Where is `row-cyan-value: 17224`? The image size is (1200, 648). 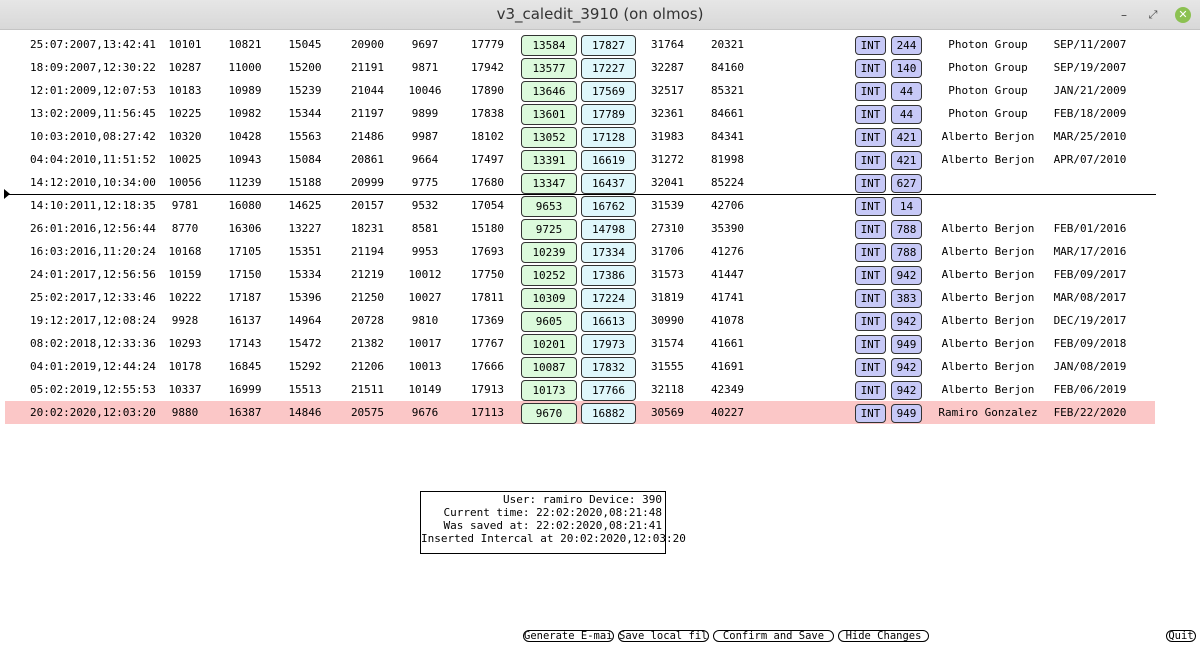 row-cyan-value: 17224 is located at coordinates (608, 298).